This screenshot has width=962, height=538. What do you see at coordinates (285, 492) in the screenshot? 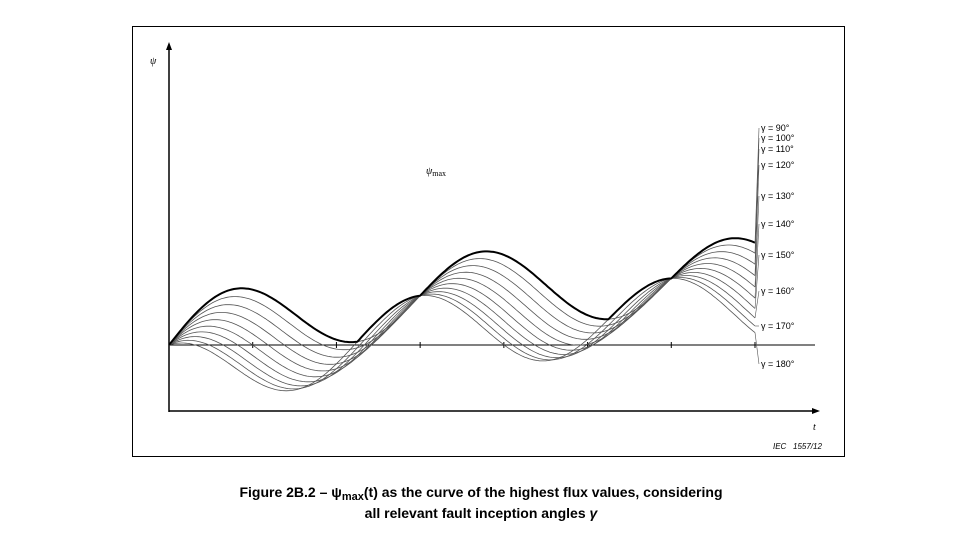
I see `caption-prefix: Figure 2B.2 –` at bounding box center [285, 492].